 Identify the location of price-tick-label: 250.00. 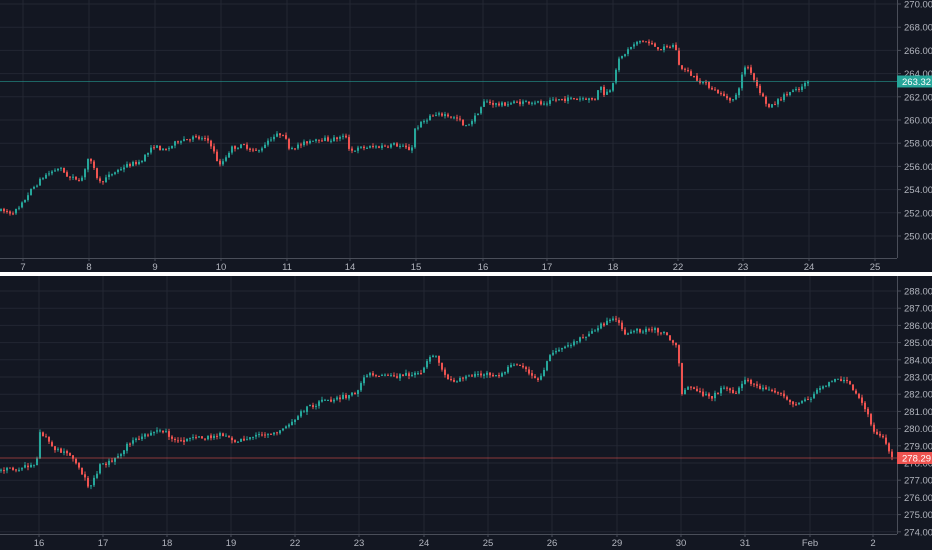
(918, 237).